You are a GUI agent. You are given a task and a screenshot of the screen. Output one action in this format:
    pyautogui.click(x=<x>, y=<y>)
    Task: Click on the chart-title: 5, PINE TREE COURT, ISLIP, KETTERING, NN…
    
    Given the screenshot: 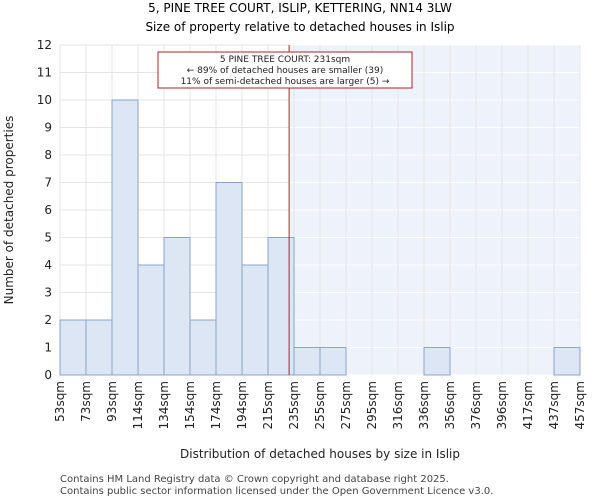 What is the action you would take?
    pyautogui.click(x=300, y=8)
    